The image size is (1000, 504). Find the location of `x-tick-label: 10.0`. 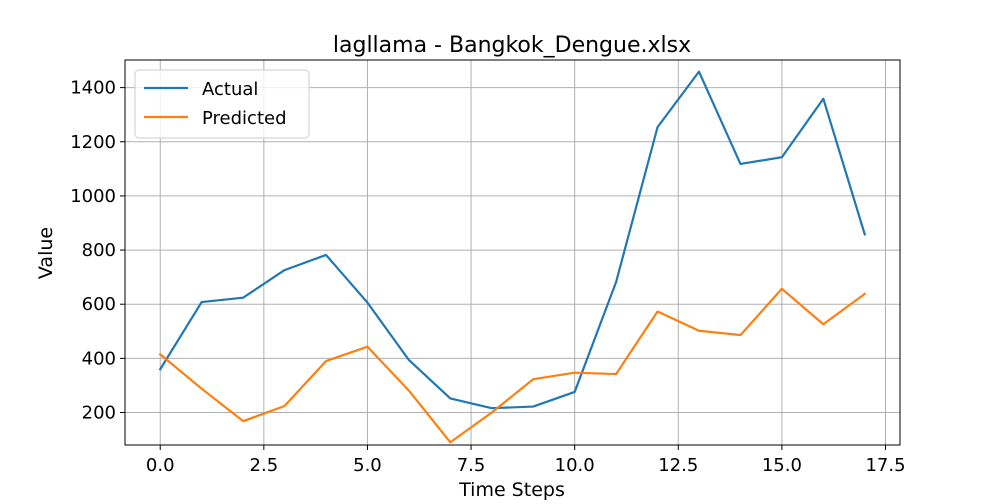

x-tick-label: 10.0 is located at coordinates (575, 465).